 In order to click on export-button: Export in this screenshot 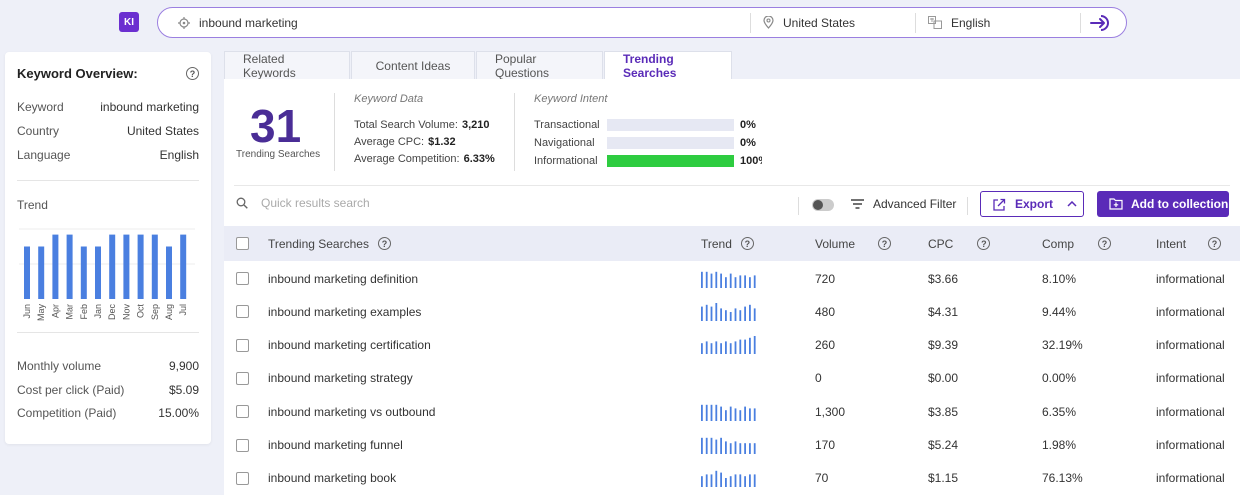, I will do `click(1032, 204)`.